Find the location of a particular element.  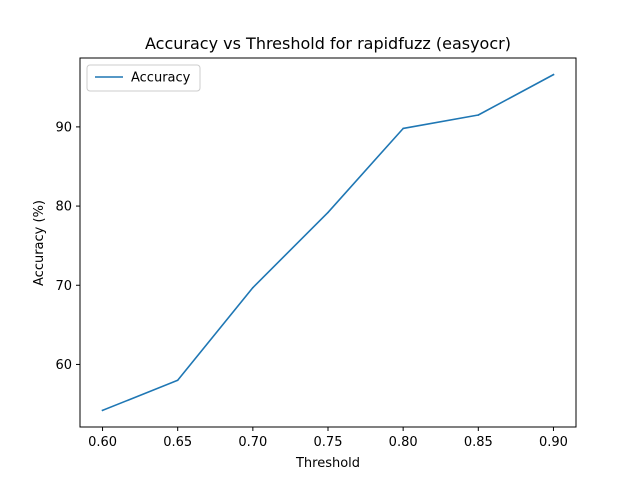

y-tick-label: 90 is located at coordinates (63, 127).